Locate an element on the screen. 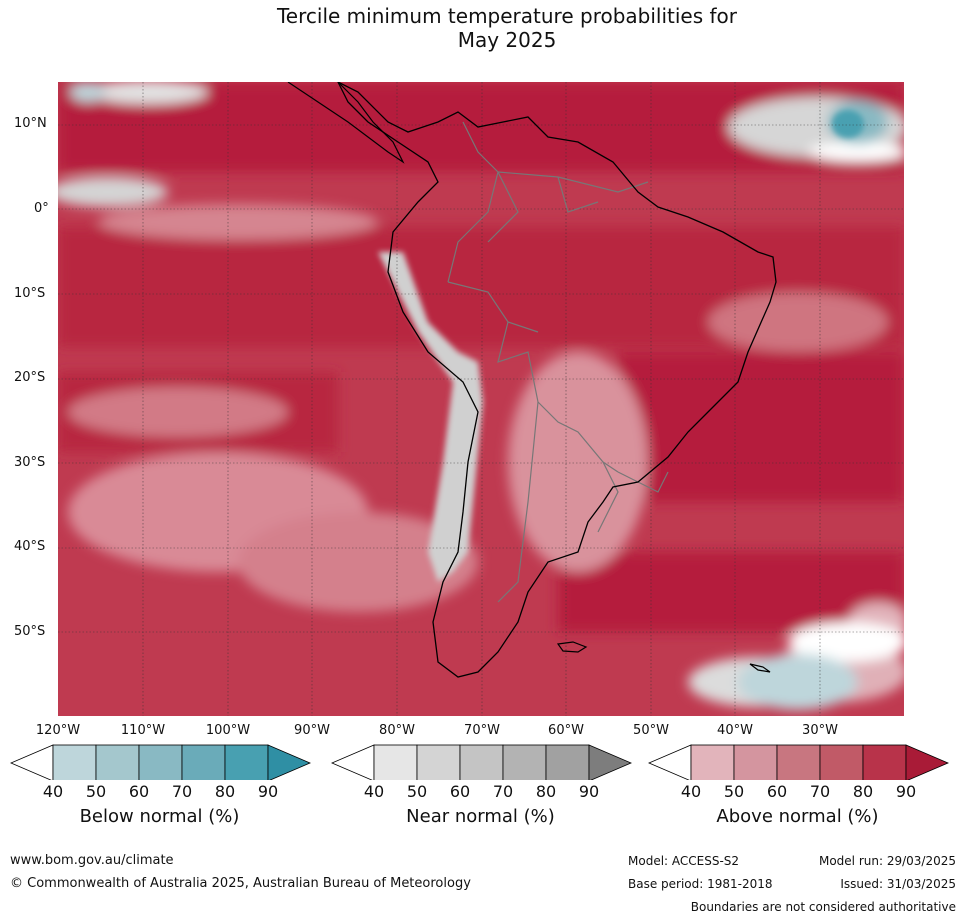 This screenshot has height=919, width=965. lon-label-70w: 70°W is located at coordinates (482, 730).